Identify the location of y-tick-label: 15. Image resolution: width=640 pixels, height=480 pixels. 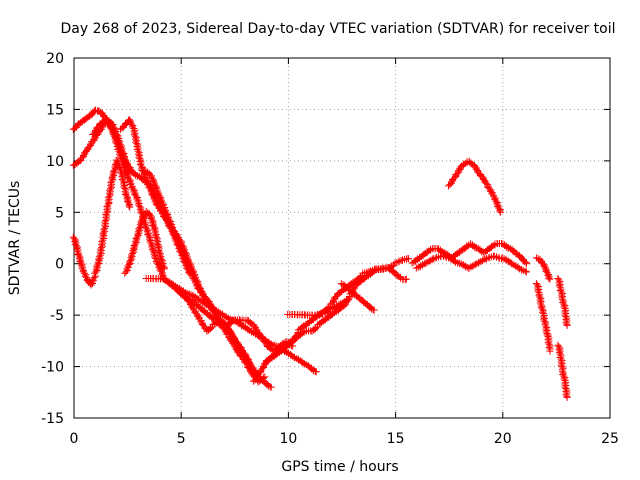
(55, 110).